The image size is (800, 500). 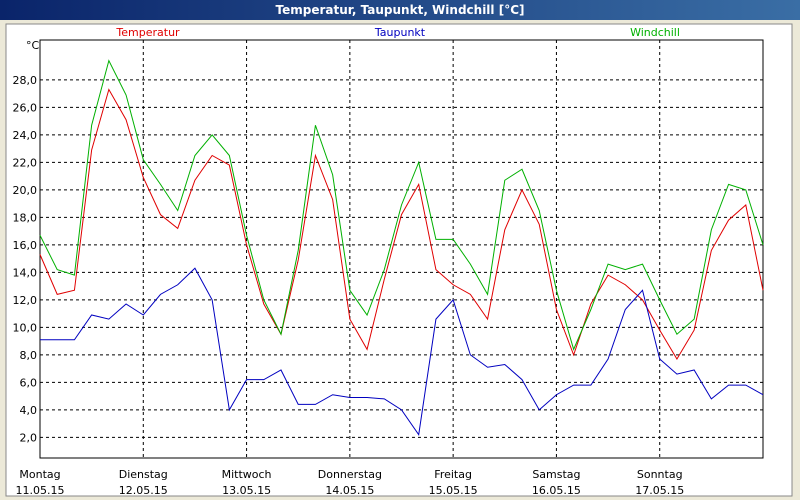 I want to click on x-tick-label: Sonntag, so click(x=660, y=474).